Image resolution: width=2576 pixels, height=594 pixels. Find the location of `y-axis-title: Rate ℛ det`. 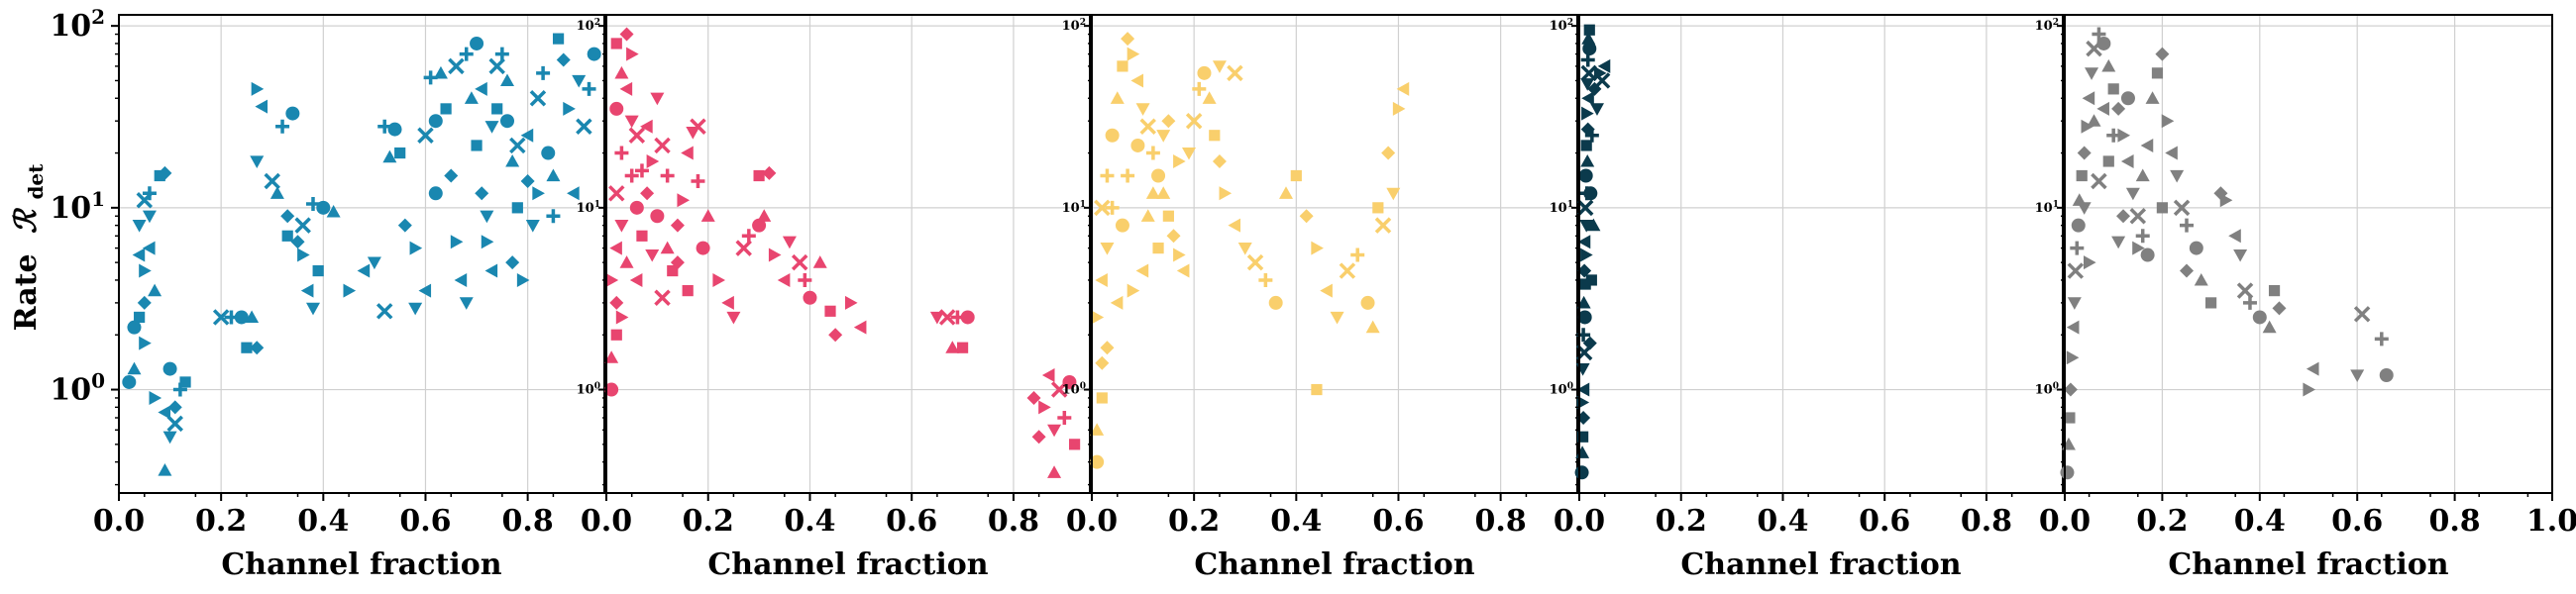

y-axis-title: Rate ℛ det is located at coordinates (28, 248).